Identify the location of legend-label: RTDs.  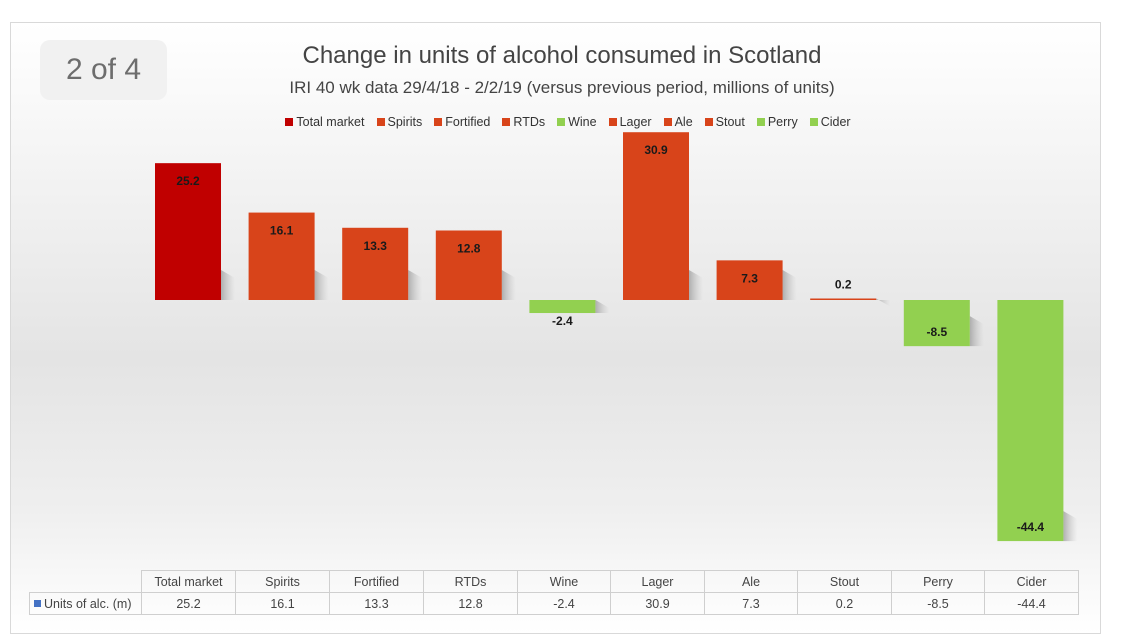
(529, 122).